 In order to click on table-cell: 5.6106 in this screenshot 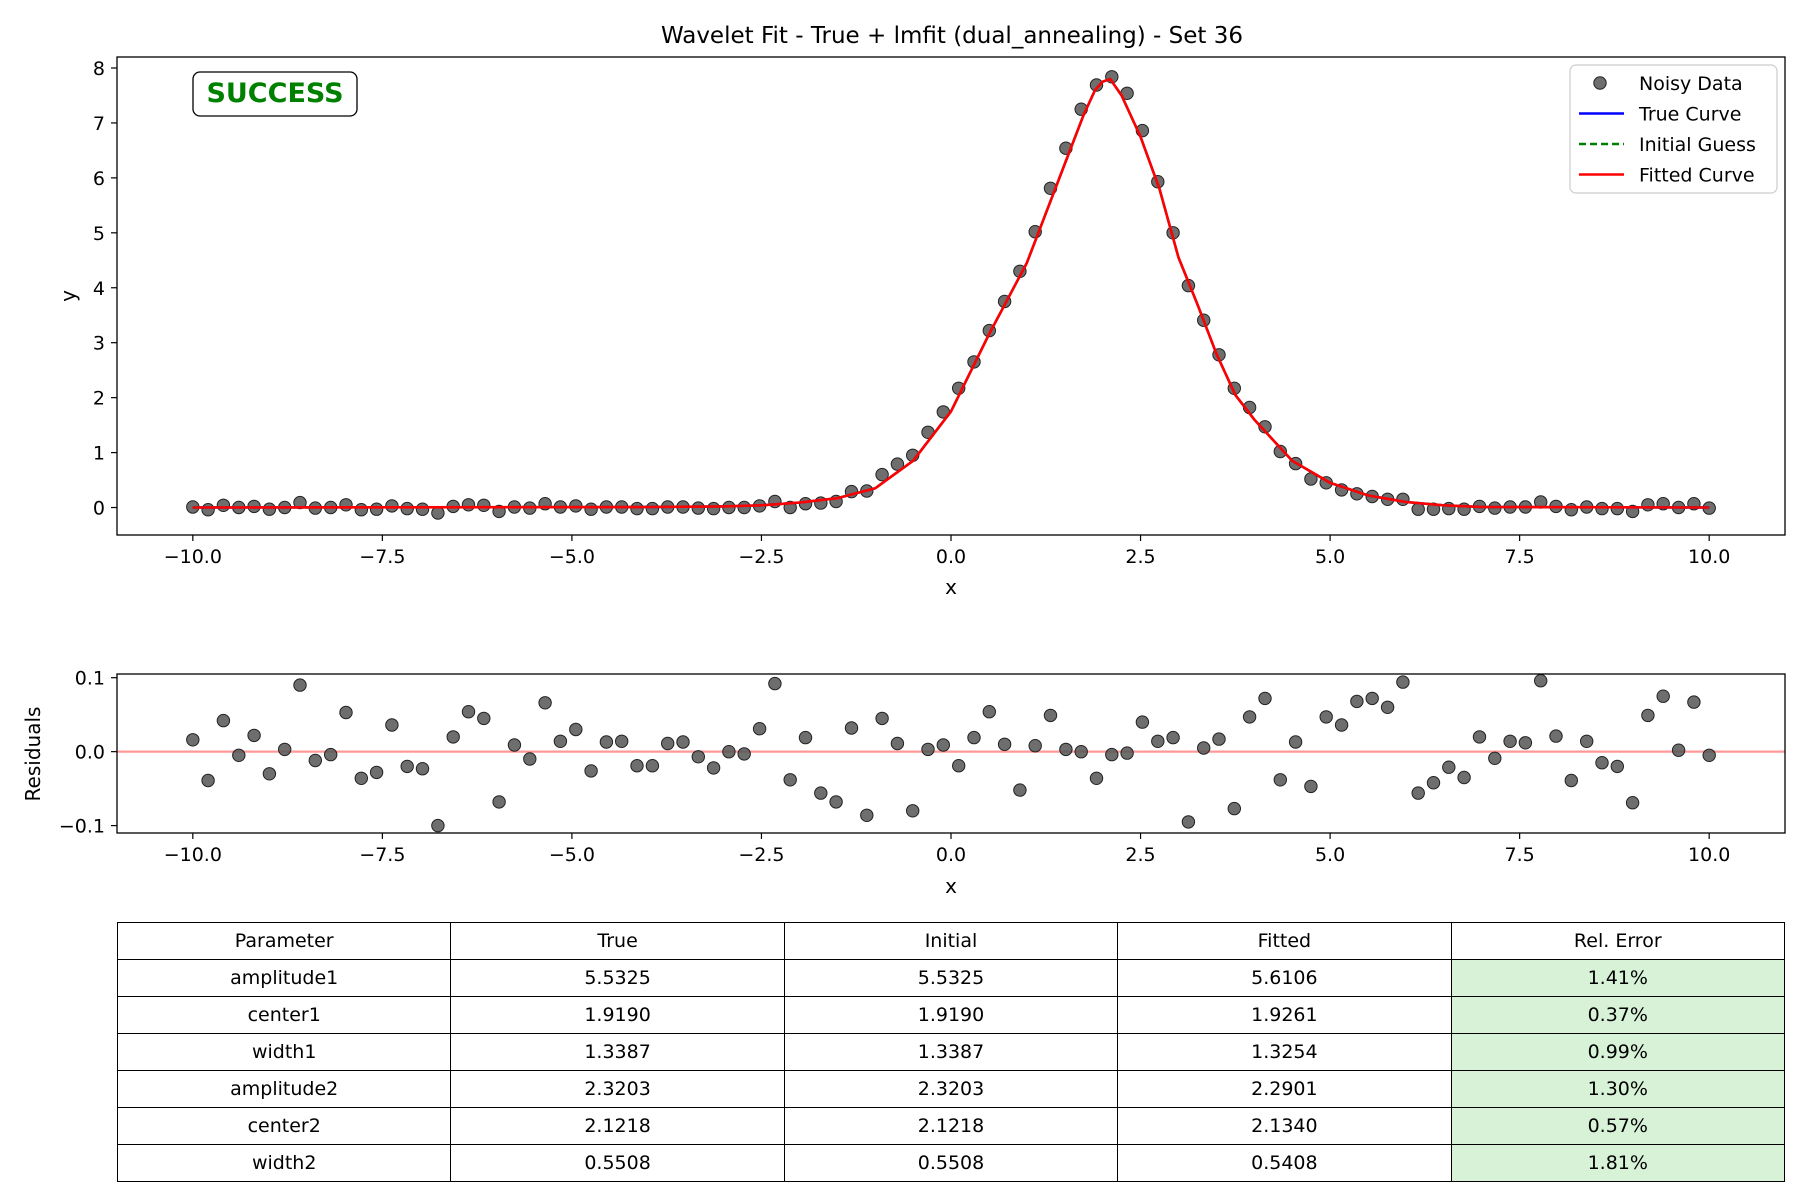, I will do `click(1284, 978)`.